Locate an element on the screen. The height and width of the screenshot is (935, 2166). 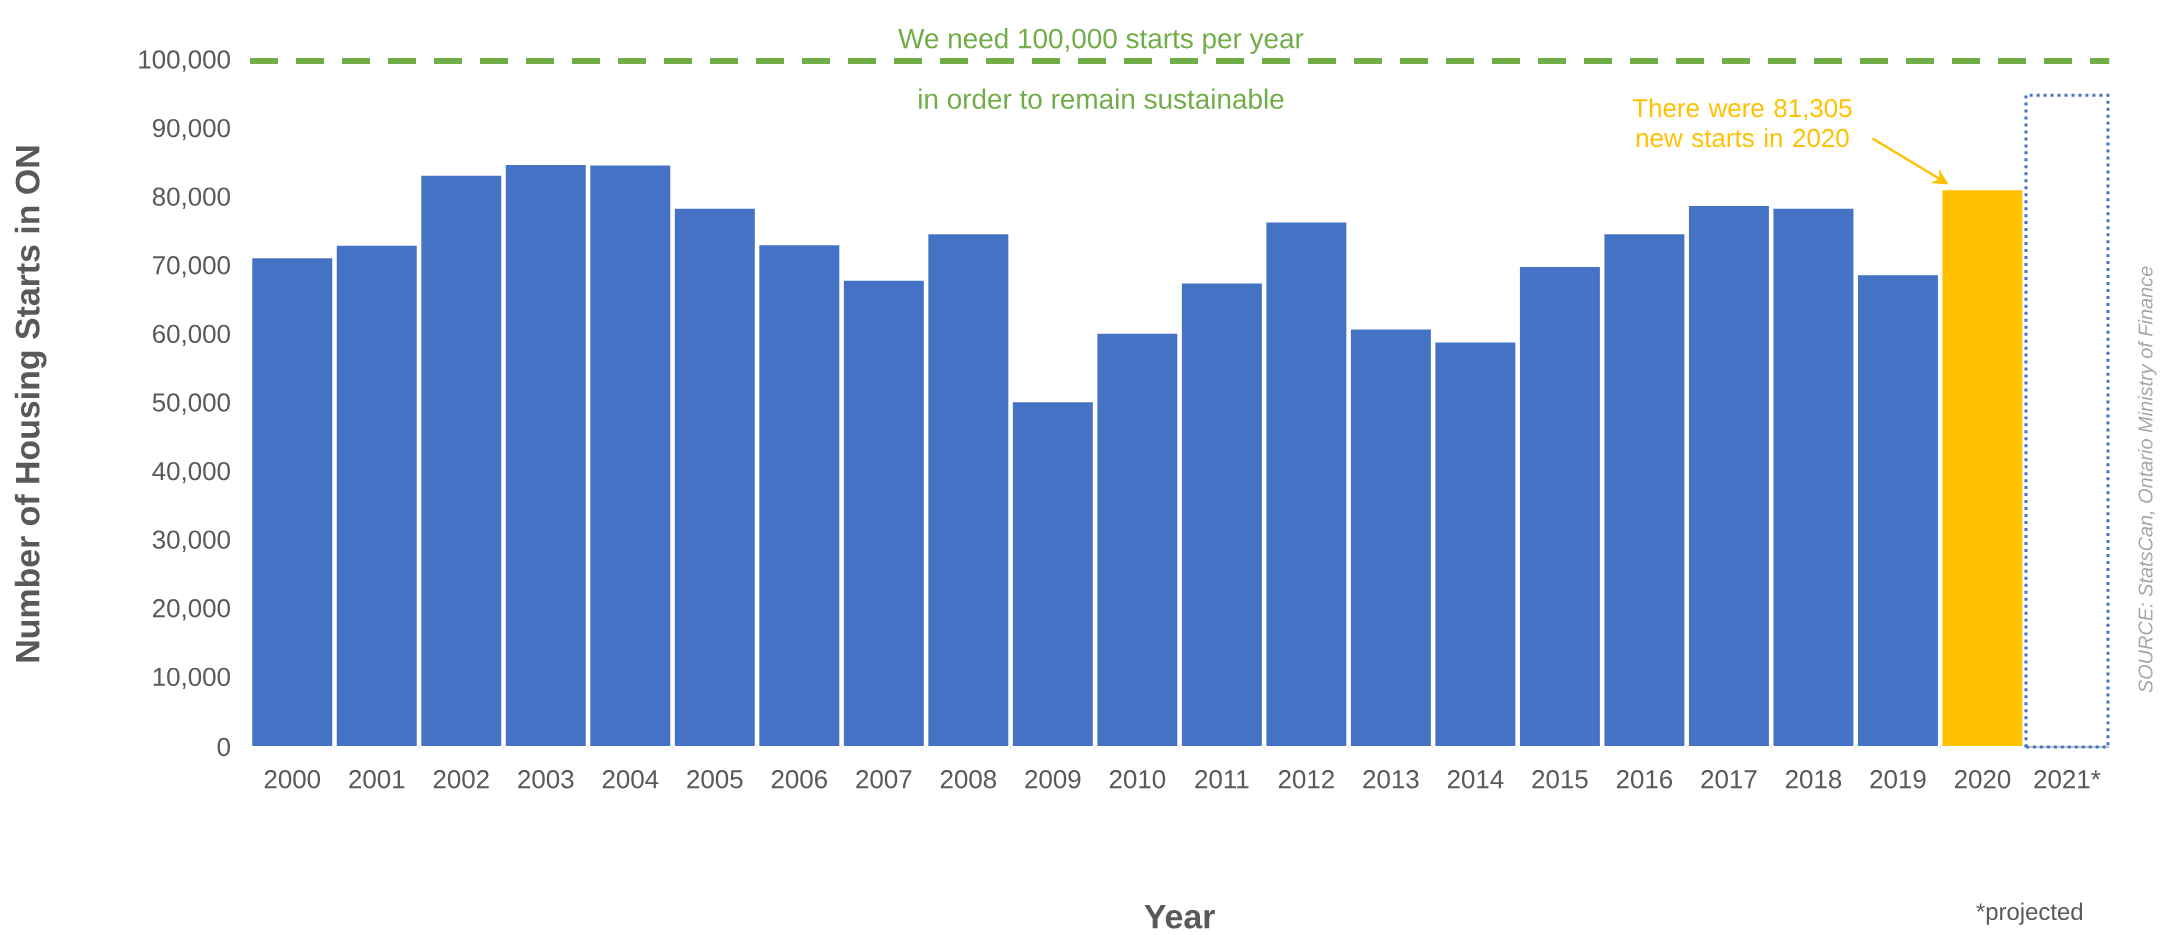
y-tick-label: 100,000 is located at coordinates (184, 61).